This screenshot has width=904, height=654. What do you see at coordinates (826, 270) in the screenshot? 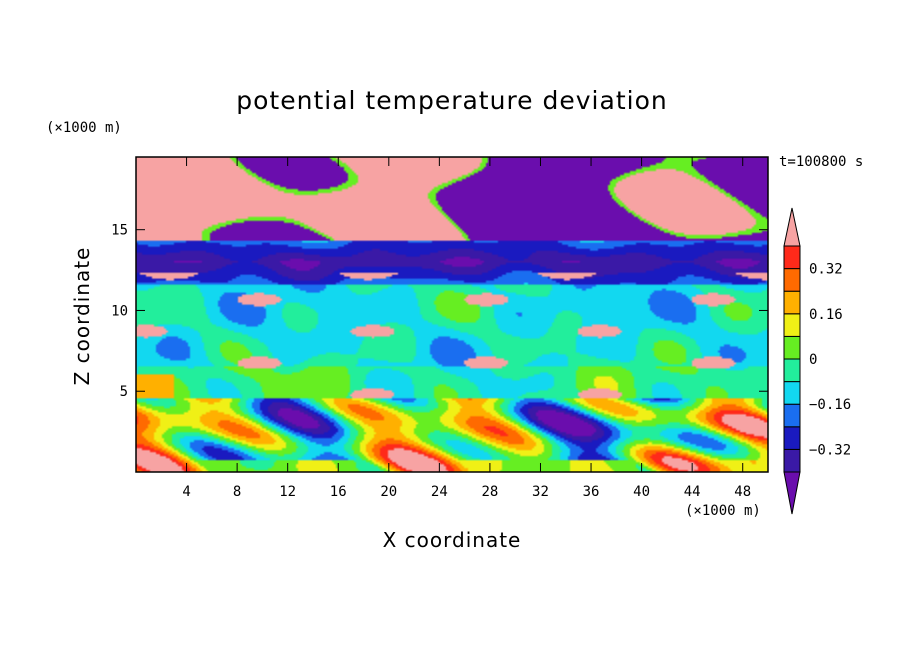
I see `colorbar-label: 0.32` at bounding box center [826, 270].